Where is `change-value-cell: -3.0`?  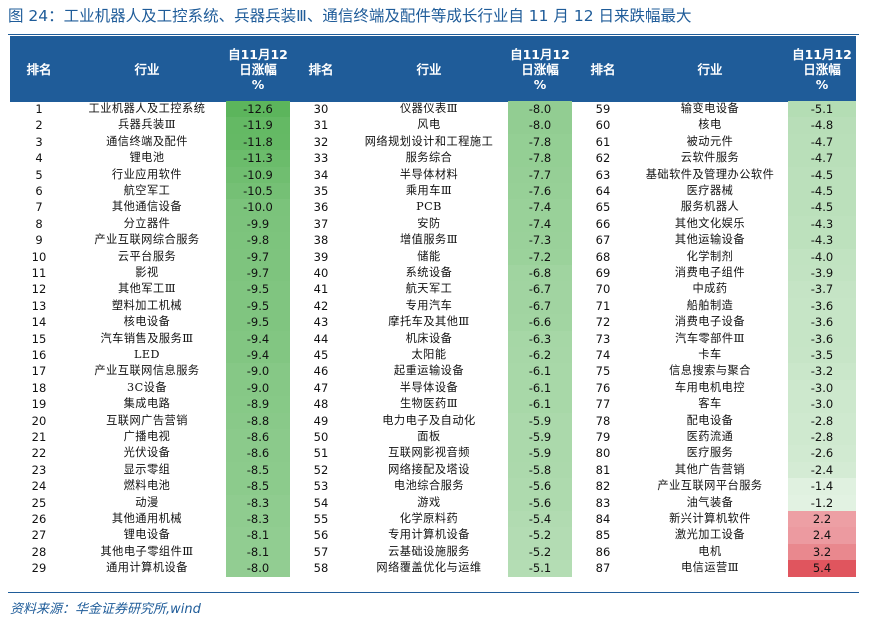 change-value-cell: -3.0 is located at coordinates (822, 387).